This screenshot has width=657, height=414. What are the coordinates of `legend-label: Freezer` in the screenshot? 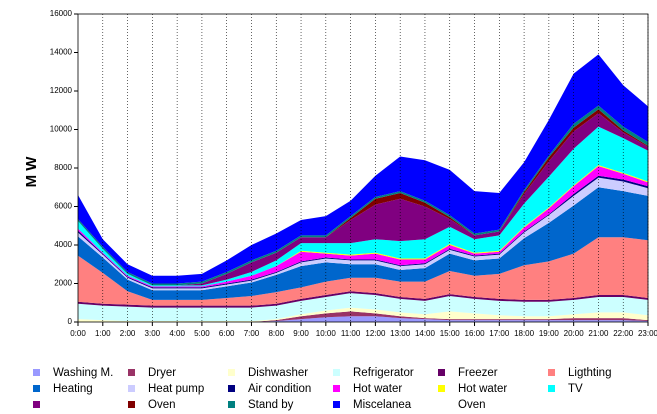 It's located at (478, 373).